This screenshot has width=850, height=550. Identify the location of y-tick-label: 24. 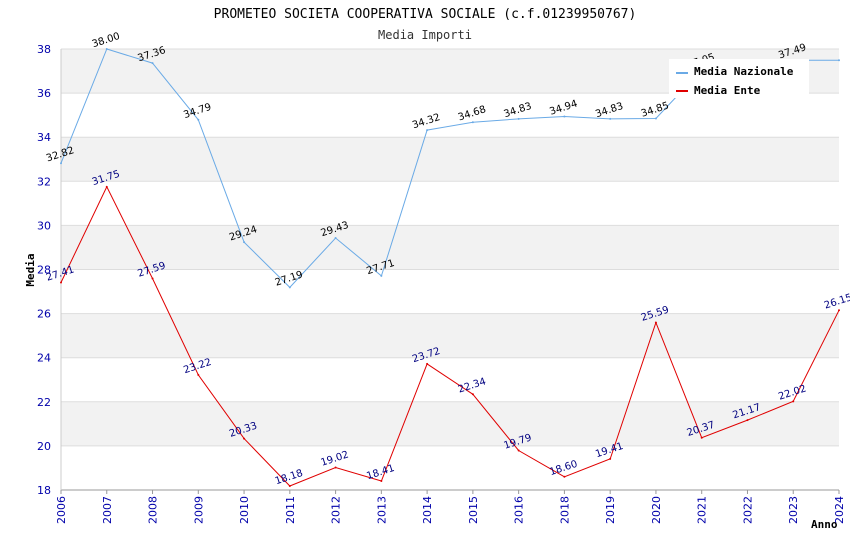
(44, 358).